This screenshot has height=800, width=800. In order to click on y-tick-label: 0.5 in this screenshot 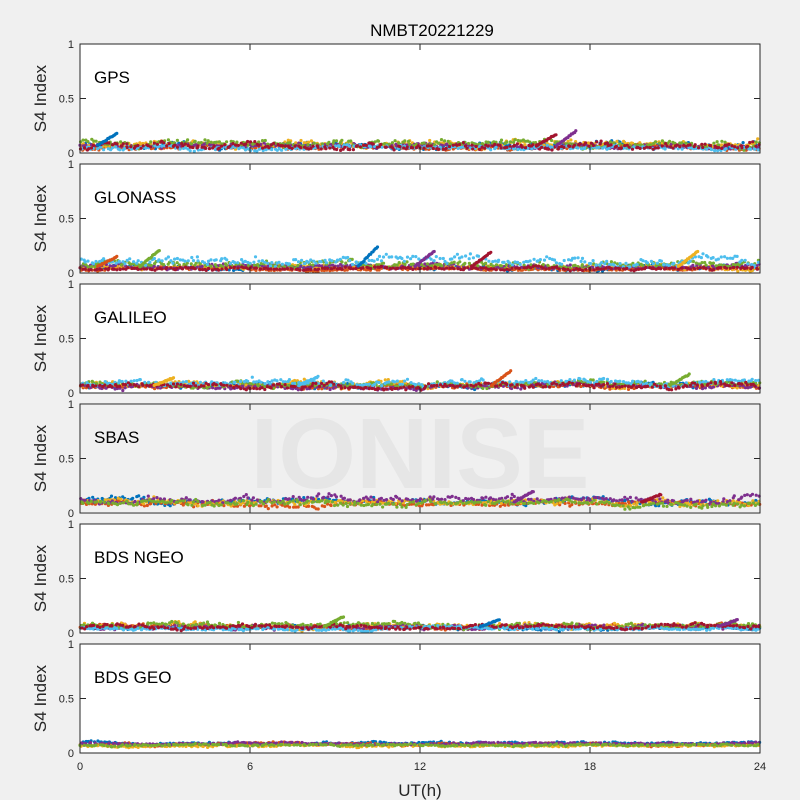, I will do `click(66, 100)`.